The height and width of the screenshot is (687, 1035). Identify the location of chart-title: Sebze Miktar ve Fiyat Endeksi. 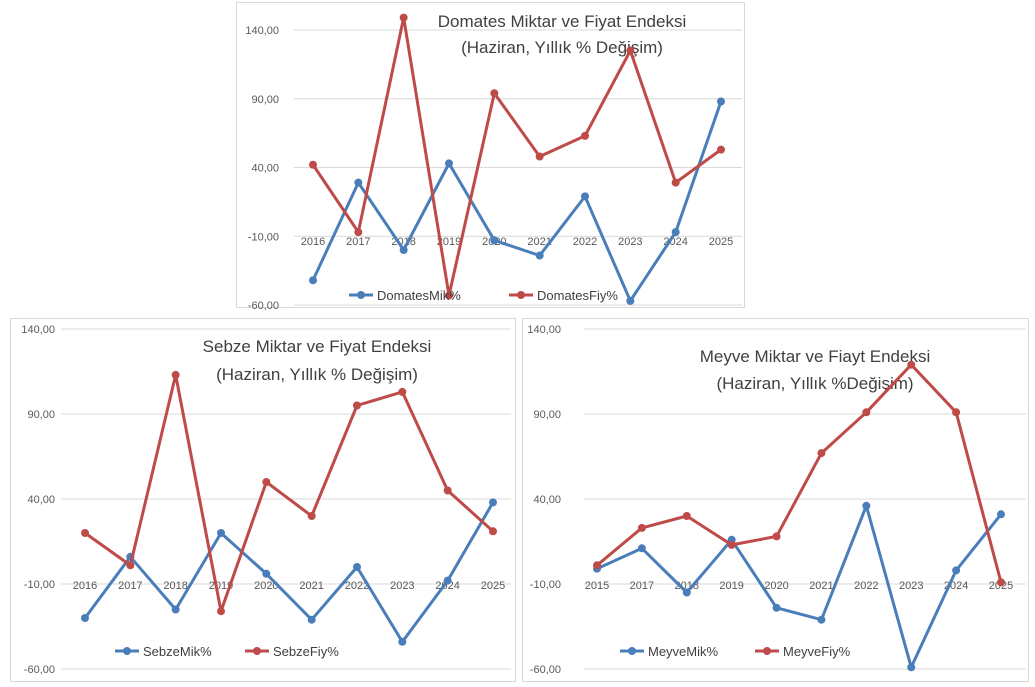
(317, 346).